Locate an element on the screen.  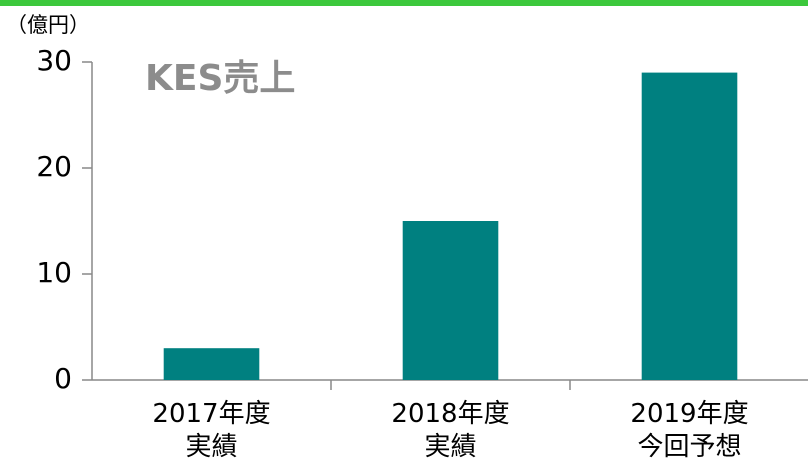
chart-title: KES売上 is located at coordinates (220, 78).